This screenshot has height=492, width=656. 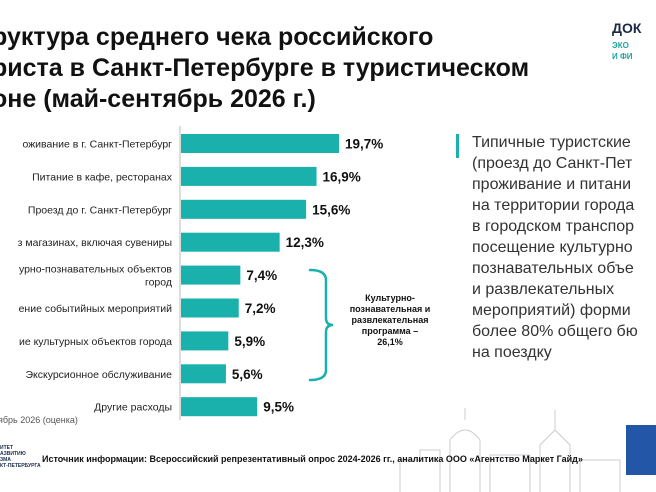 I want to click on category-label: оживание в г. Санкт-Петербург, so click(x=97, y=145).